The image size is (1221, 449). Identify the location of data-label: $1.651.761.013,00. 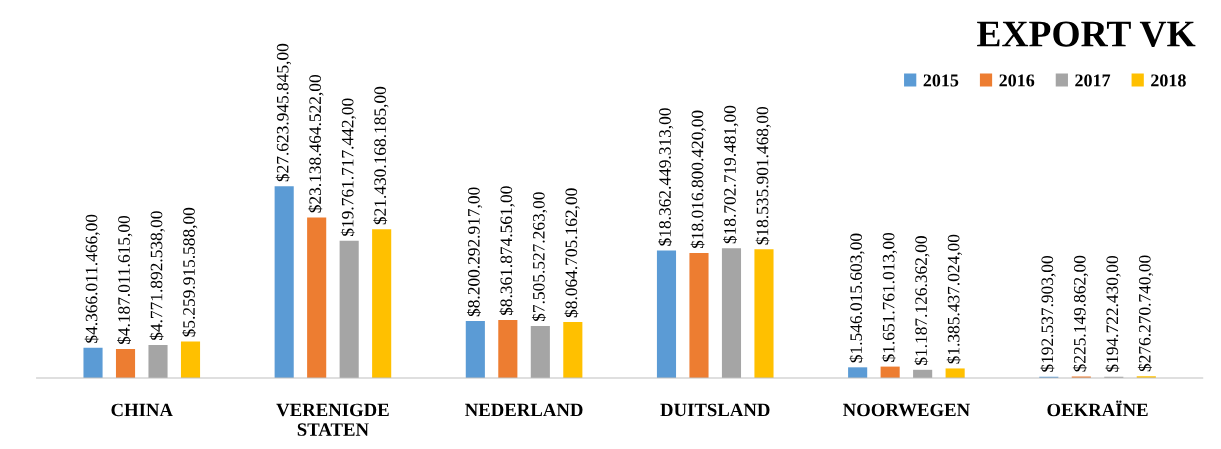
(889, 297).